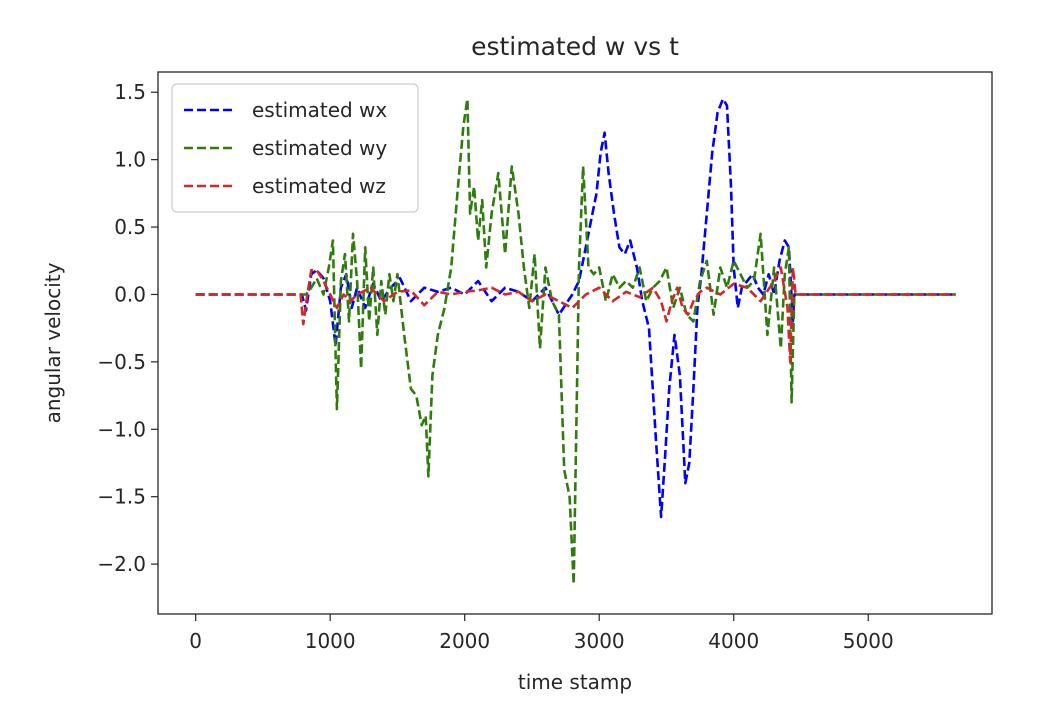  Describe the element at coordinates (121, 362) in the screenshot. I see `y-tick-label: −0.5` at that location.